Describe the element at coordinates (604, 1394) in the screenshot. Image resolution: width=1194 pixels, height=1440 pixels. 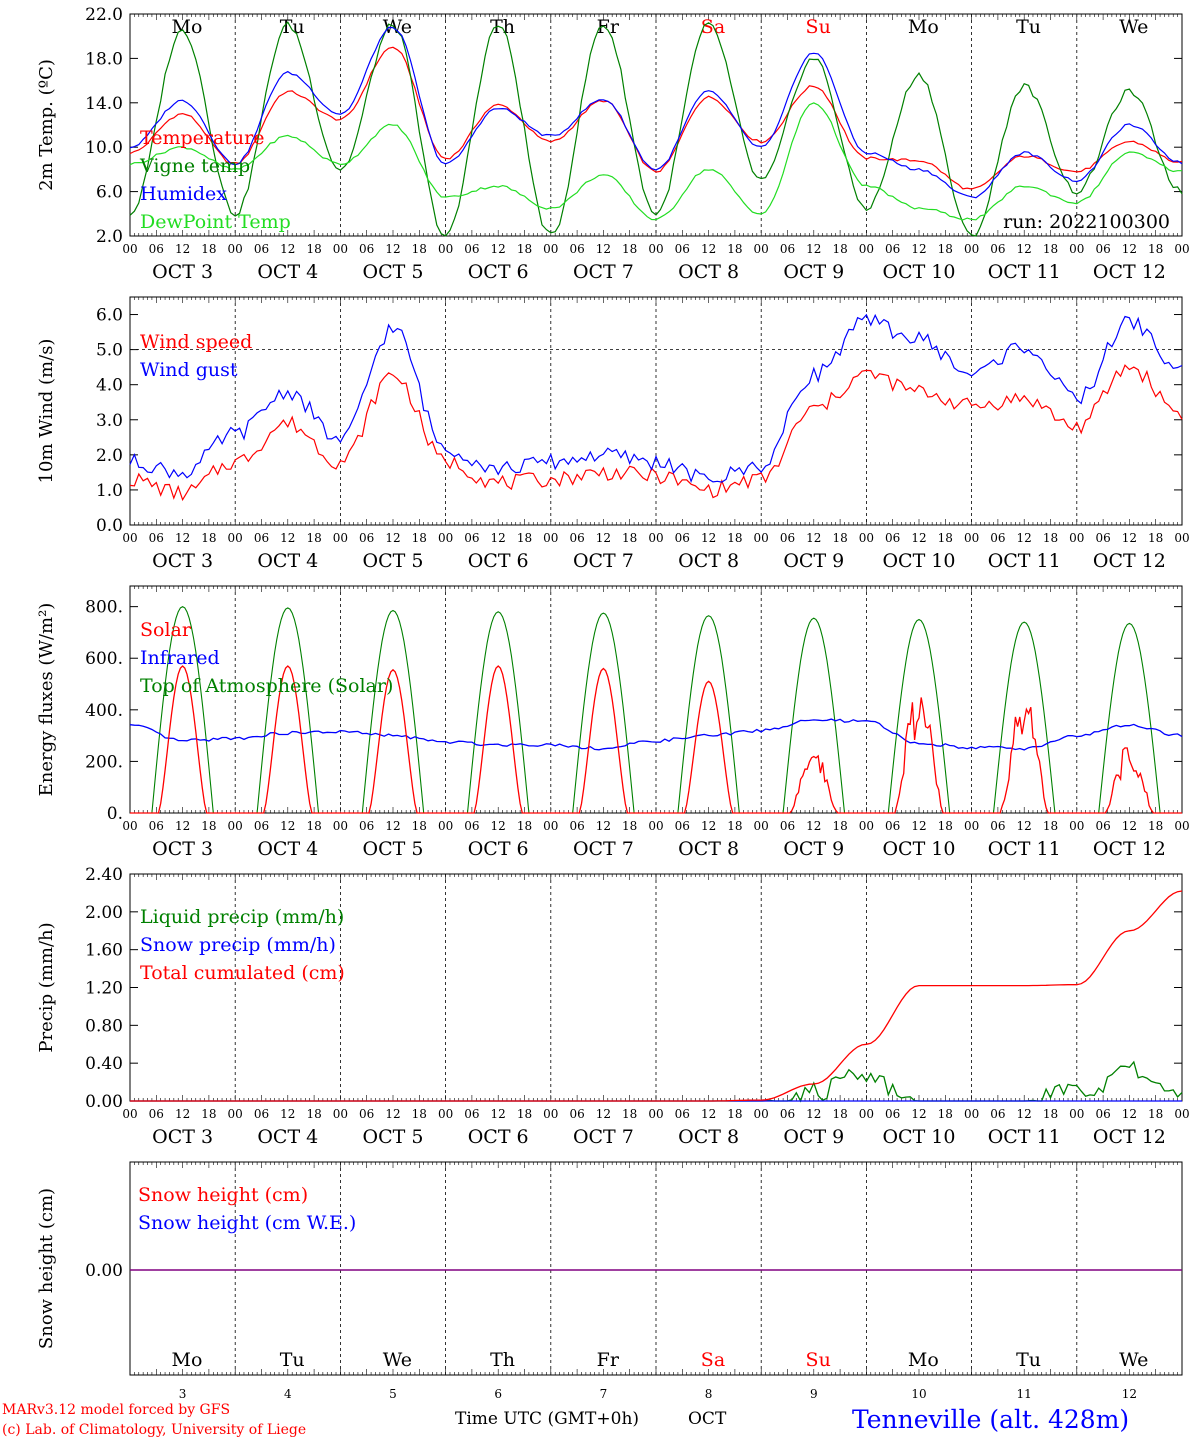
I see `day-number: 7` at that location.